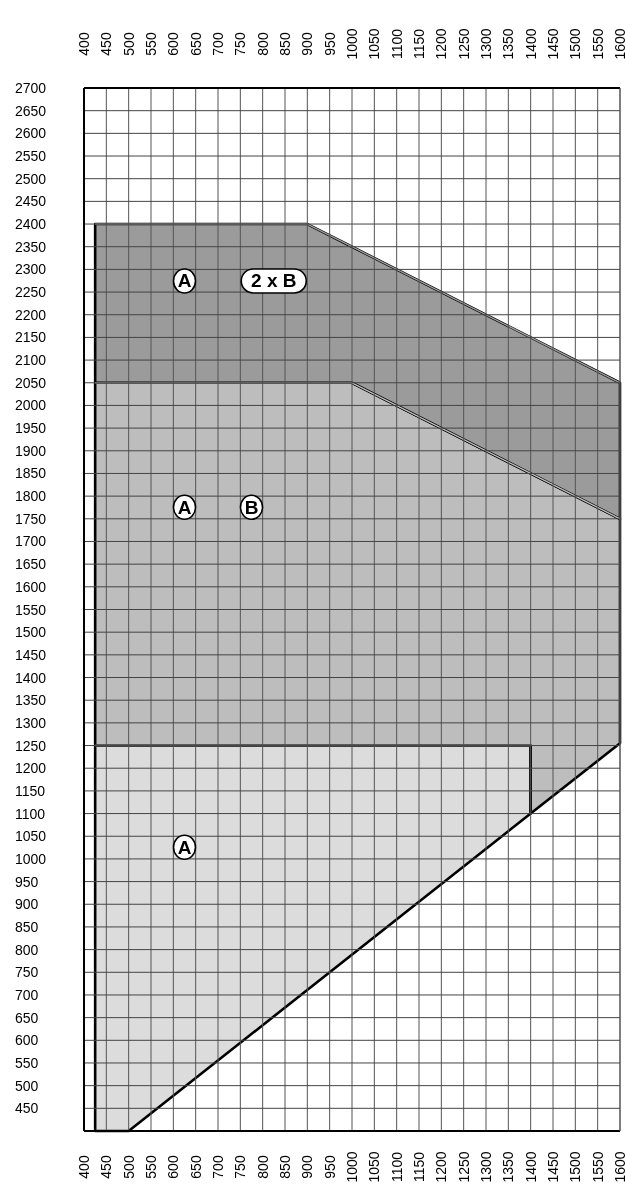 This screenshot has width=625, height=1203. What do you see at coordinates (27, 972) in the screenshot?
I see `y-tick-label: 750` at bounding box center [27, 972].